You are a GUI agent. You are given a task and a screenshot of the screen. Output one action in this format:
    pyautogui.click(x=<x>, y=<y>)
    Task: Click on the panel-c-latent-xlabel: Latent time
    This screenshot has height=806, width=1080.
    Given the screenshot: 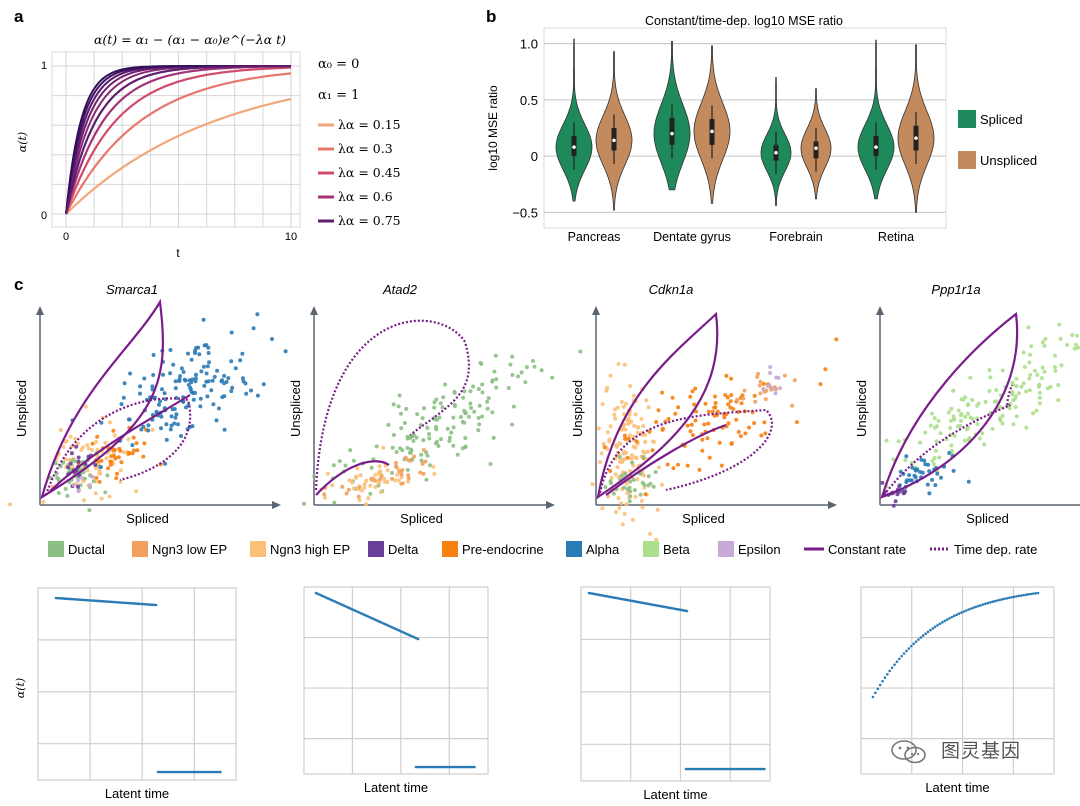 What is the action you would take?
    pyautogui.click(x=957, y=787)
    